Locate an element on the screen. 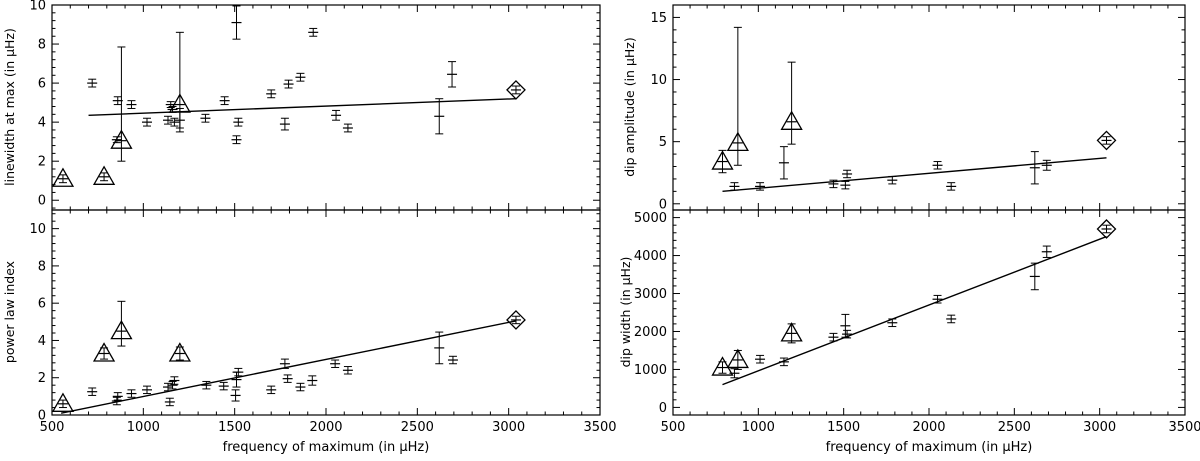 The image size is (1200, 461). dipwidth-xtick-label: 1500 is located at coordinates (843, 427).